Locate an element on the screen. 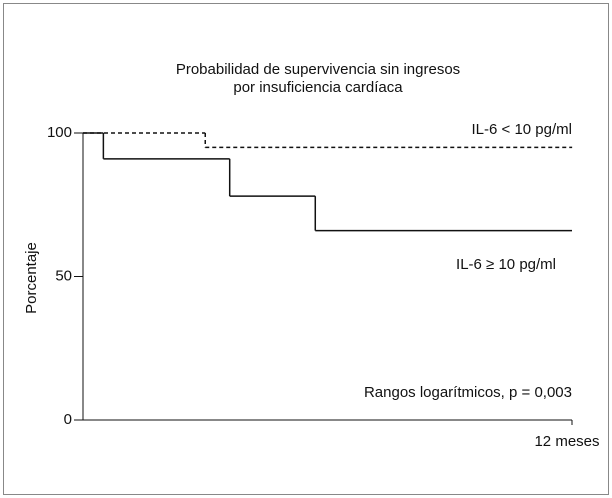 This screenshot has height=498, width=612. chart-title: por insuficiencia cardíaca is located at coordinates (318, 87).